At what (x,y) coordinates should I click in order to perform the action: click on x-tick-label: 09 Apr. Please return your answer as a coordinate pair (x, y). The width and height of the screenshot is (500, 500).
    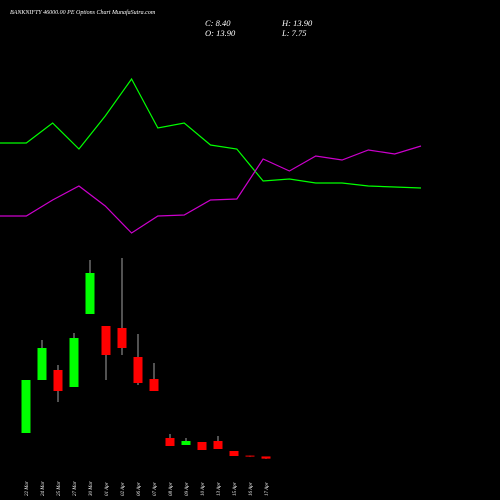
    Looking at the image, I should click on (187, 489).